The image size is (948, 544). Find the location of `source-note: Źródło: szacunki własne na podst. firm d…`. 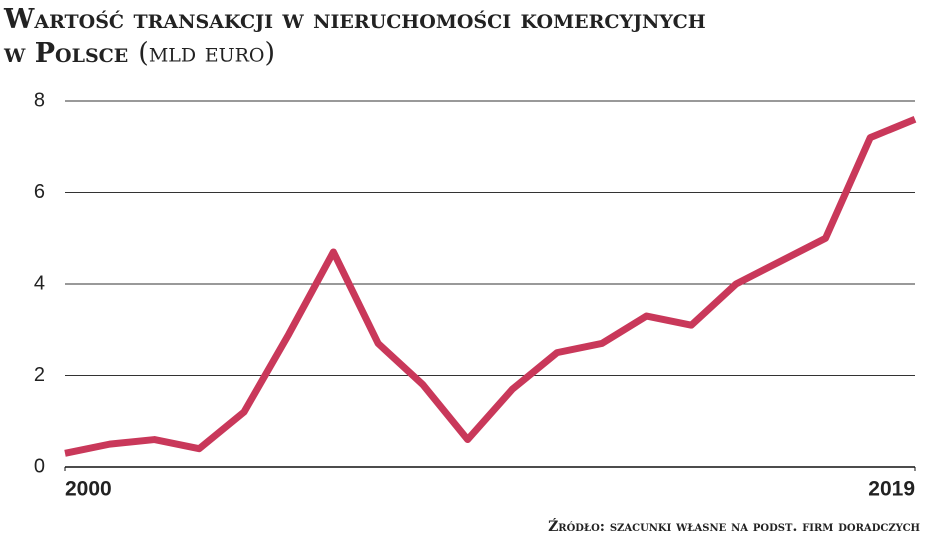

source-note: Źródło: szacunki własne na podst. firm d… is located at coordinates (734, 526).